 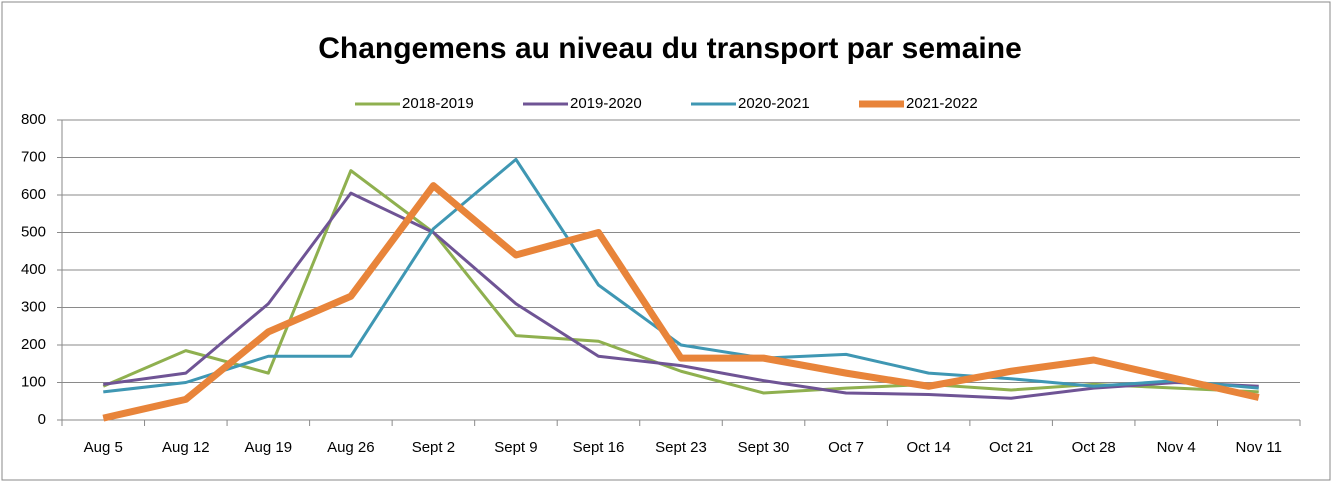 I want to click on x-tick-label: Aug 5, so click(x=103, y=447).